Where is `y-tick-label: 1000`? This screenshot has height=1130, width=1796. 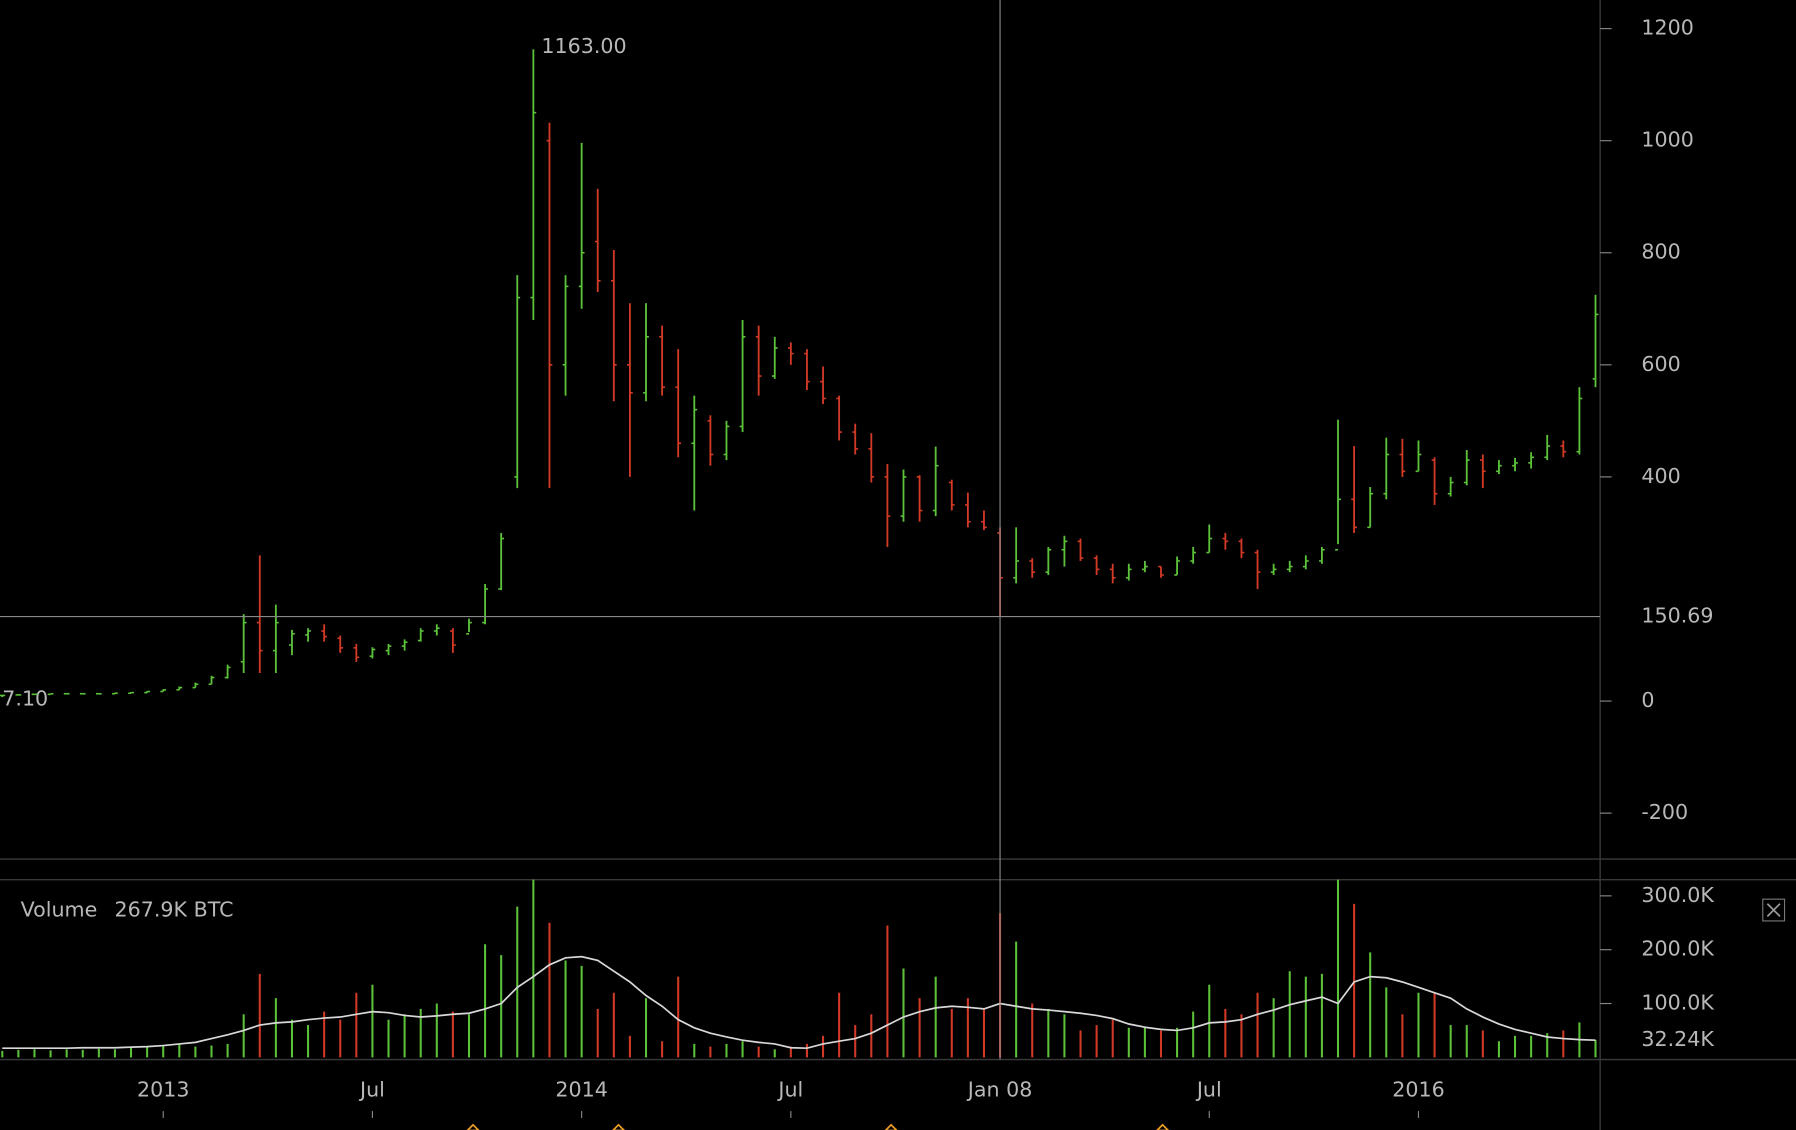 y-tick-label: 1000 is located at coordinates (1667, 140).